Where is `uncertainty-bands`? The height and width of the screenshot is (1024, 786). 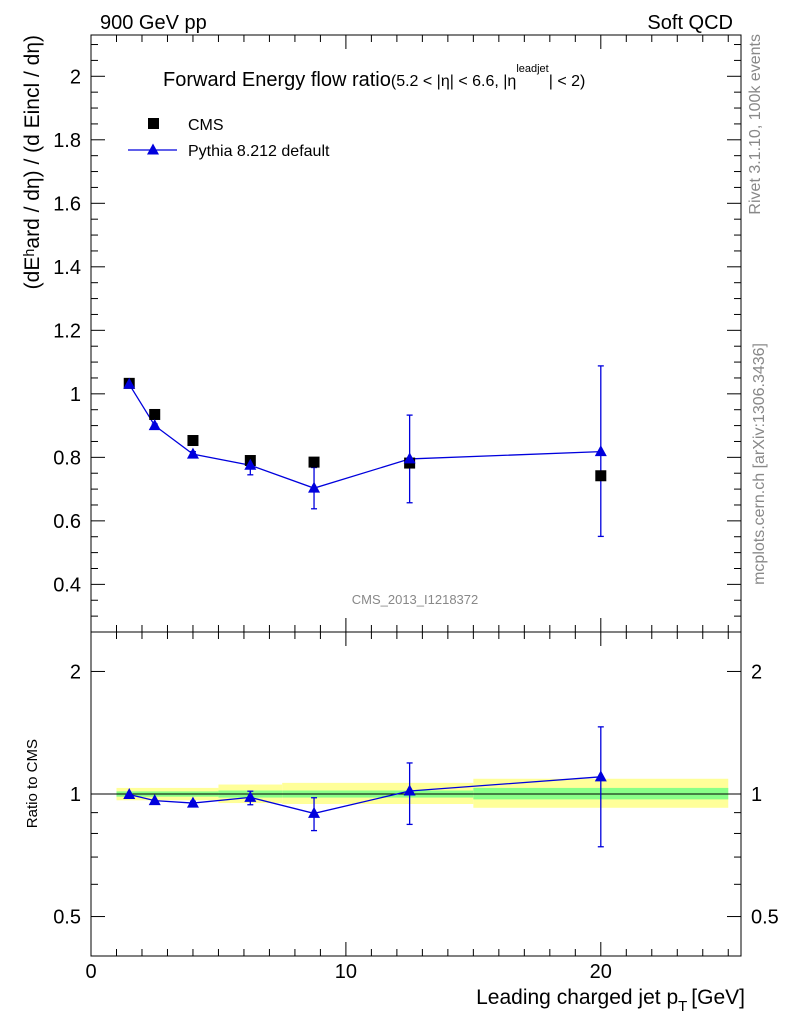
uncertainty-bands is located at coordinates (422, 793).